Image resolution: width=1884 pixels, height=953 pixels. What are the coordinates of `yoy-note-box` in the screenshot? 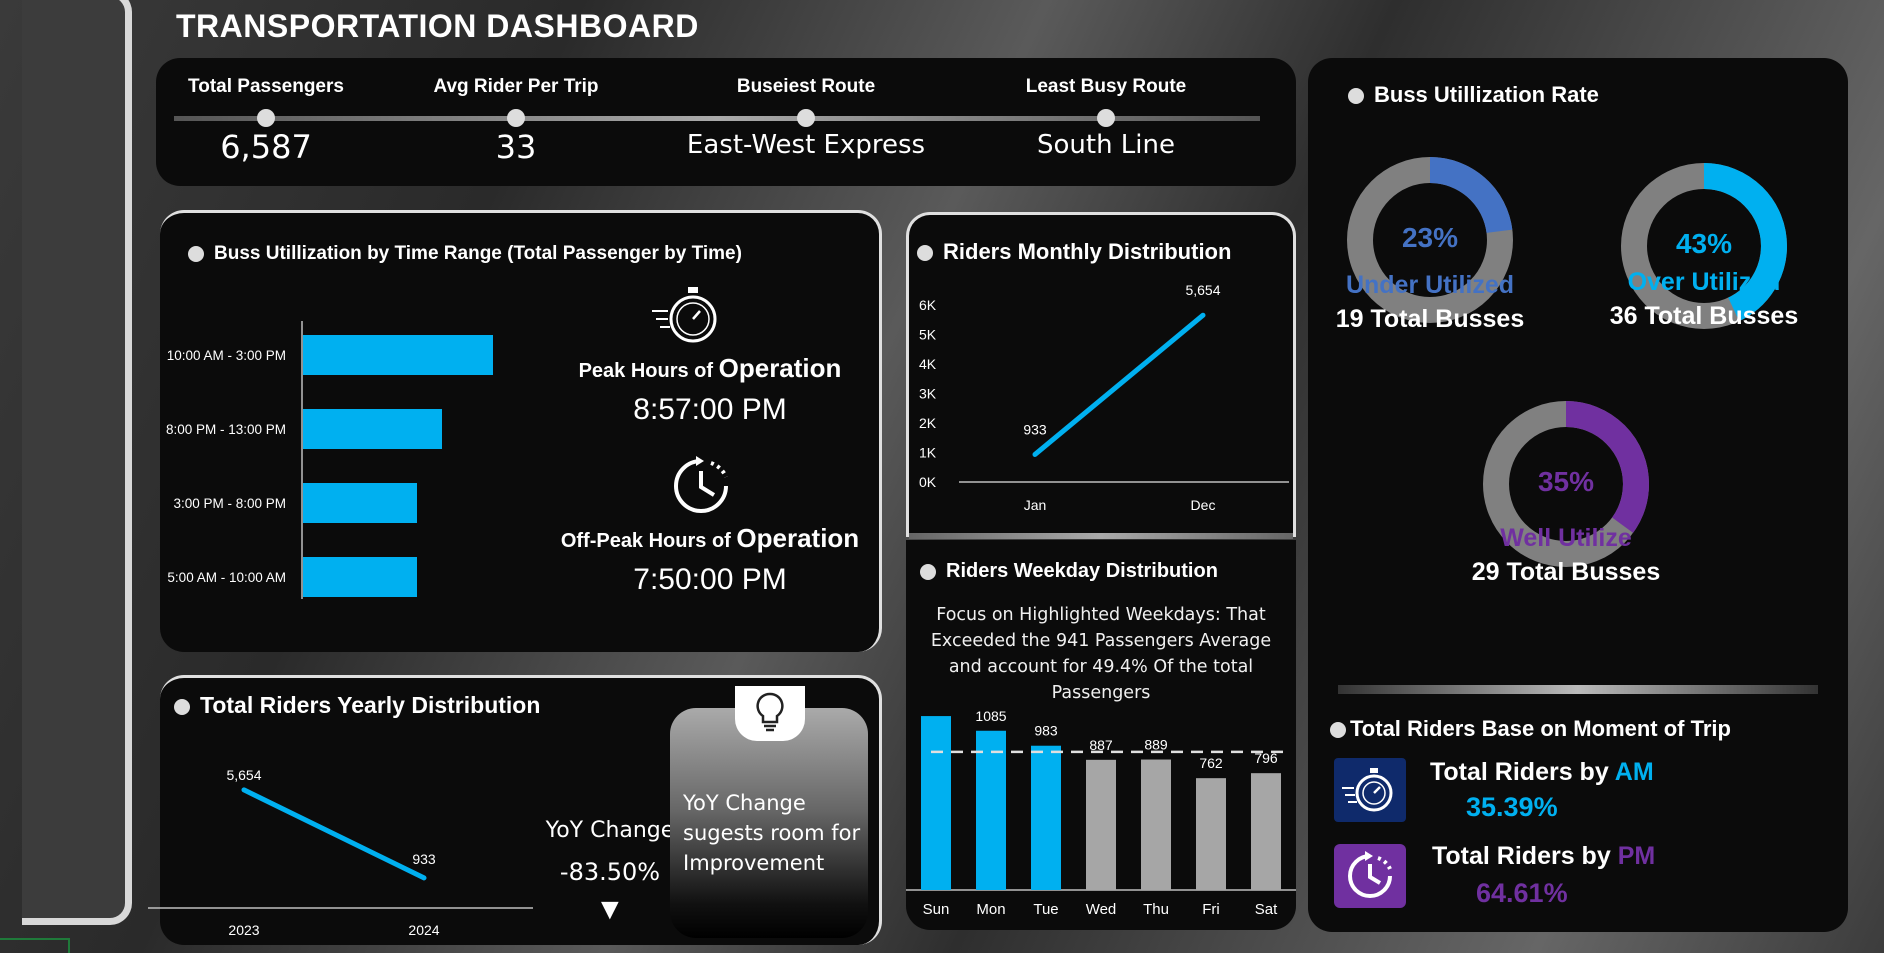 It's located at (769, 823).